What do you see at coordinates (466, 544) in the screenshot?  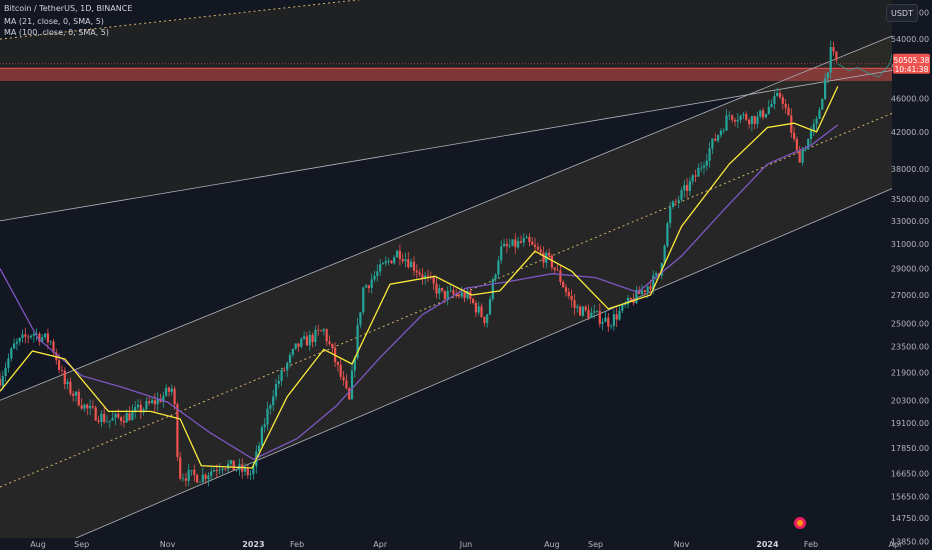 I see `x-tick-label: Jun` at bounding box center [466, 544].